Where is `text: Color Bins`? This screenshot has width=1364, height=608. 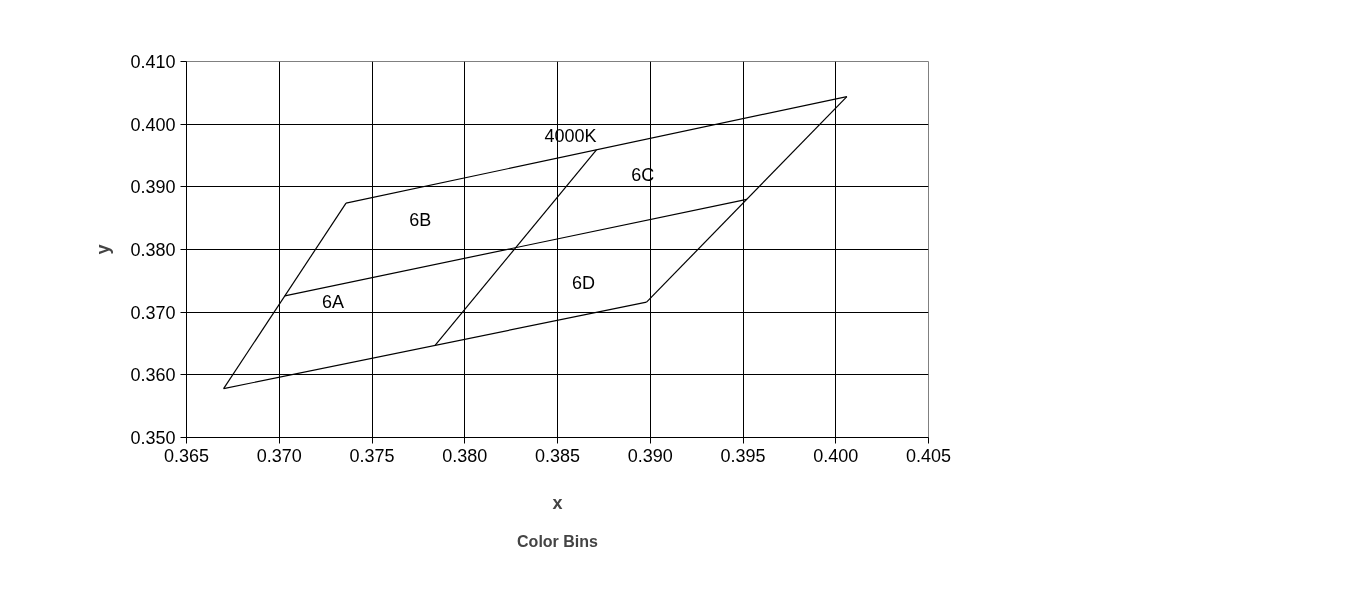 text: Color Bins is located at coordinates (558, 541).